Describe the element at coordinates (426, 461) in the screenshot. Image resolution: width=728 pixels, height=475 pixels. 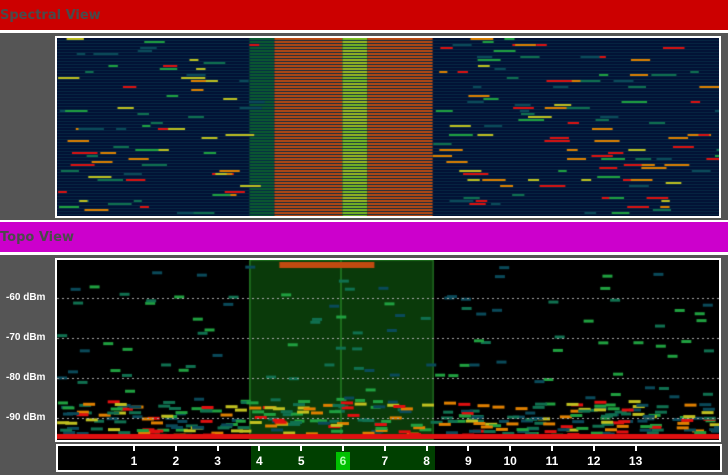
I see `channel-label-8: 8` at that location.